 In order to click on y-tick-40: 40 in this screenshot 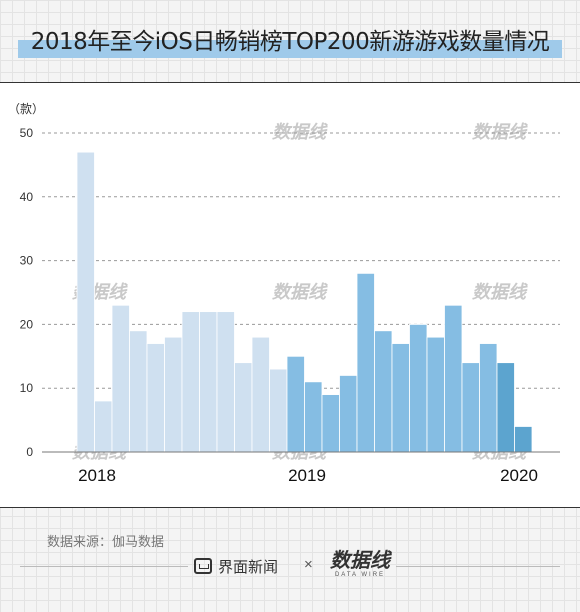, I will do `click(27, 197)`.